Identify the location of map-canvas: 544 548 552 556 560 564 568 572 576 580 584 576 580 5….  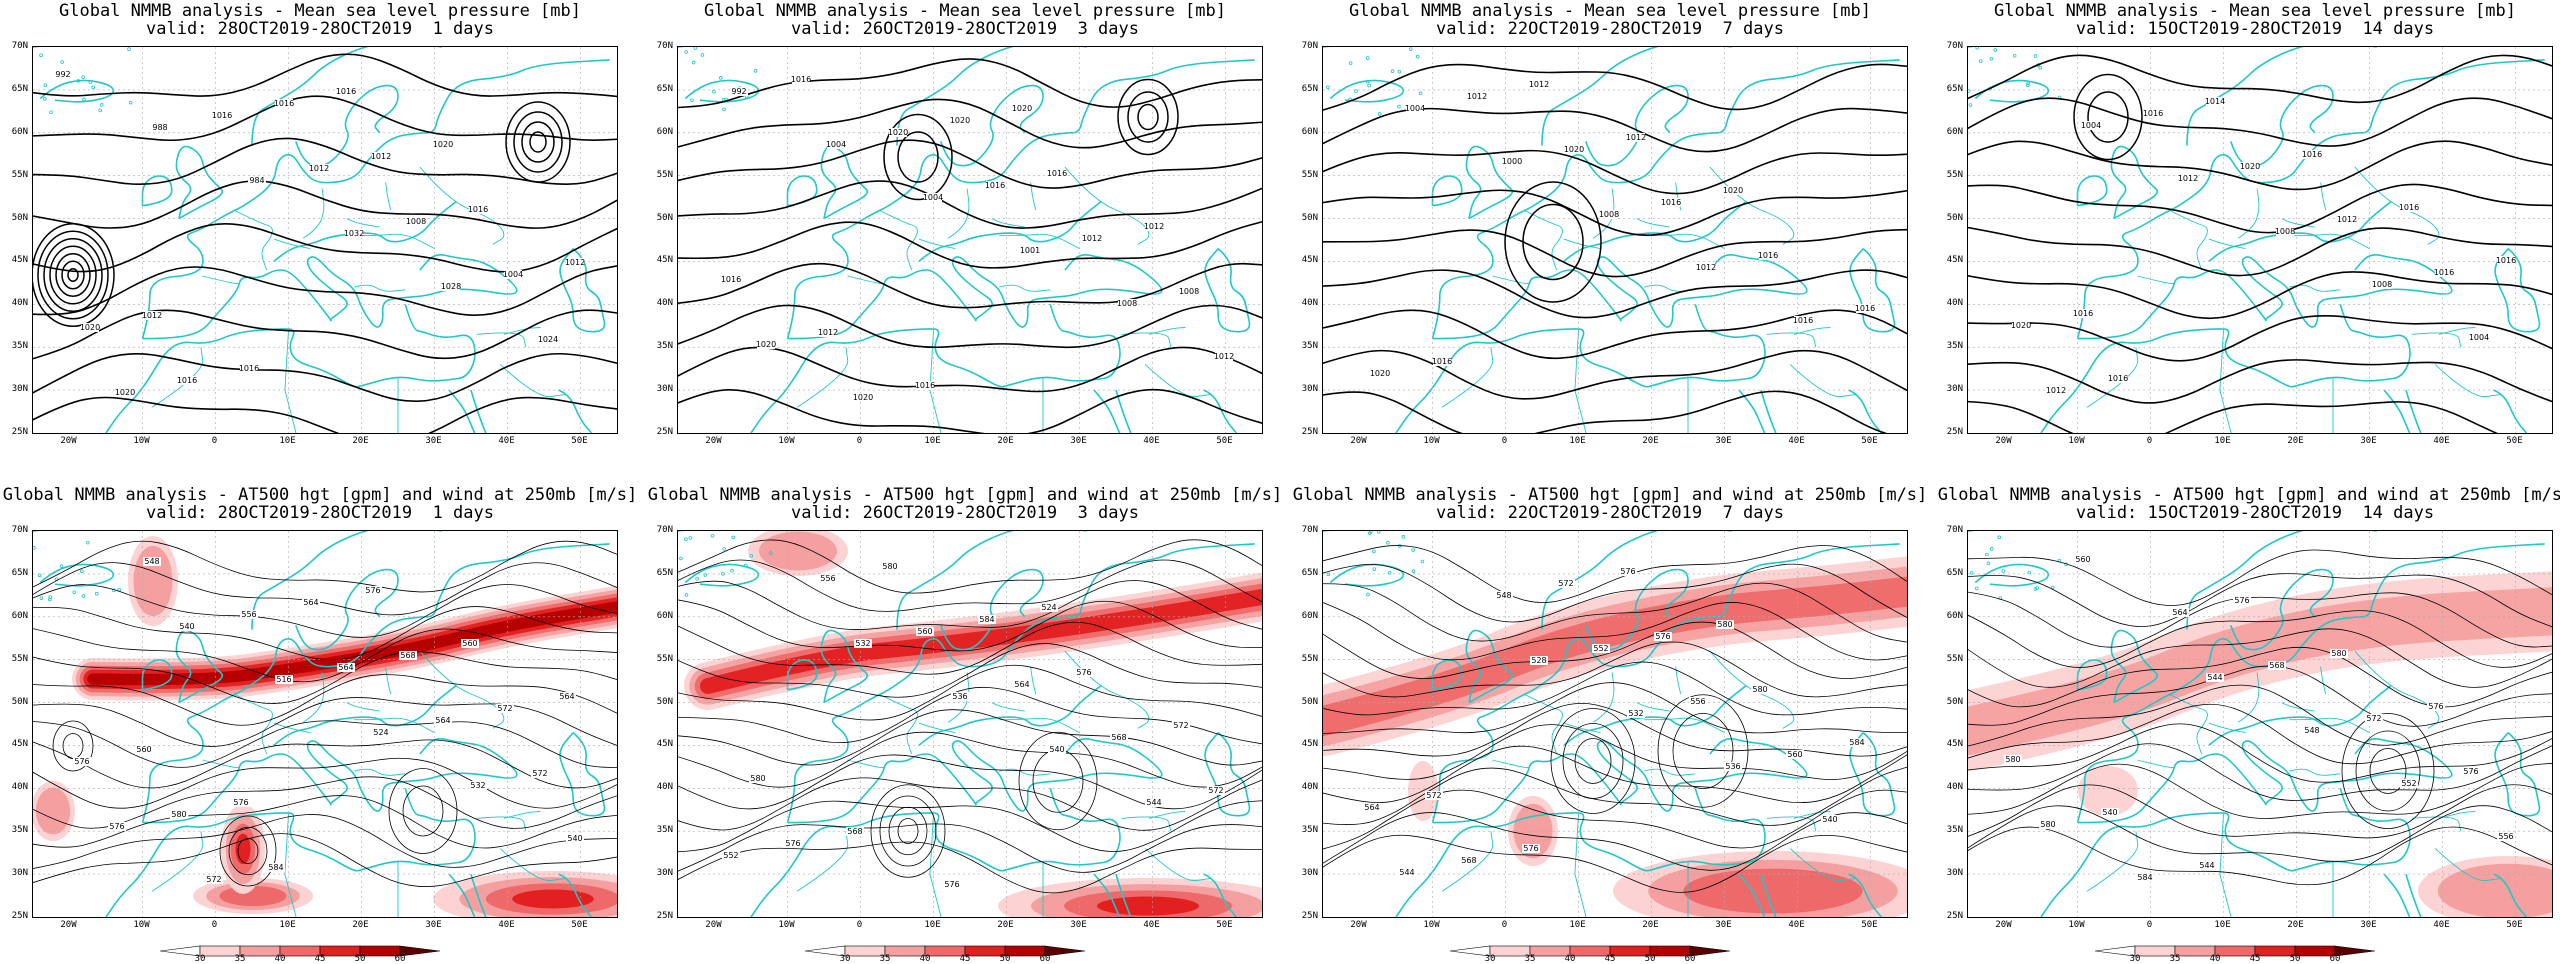
(2260, 724).